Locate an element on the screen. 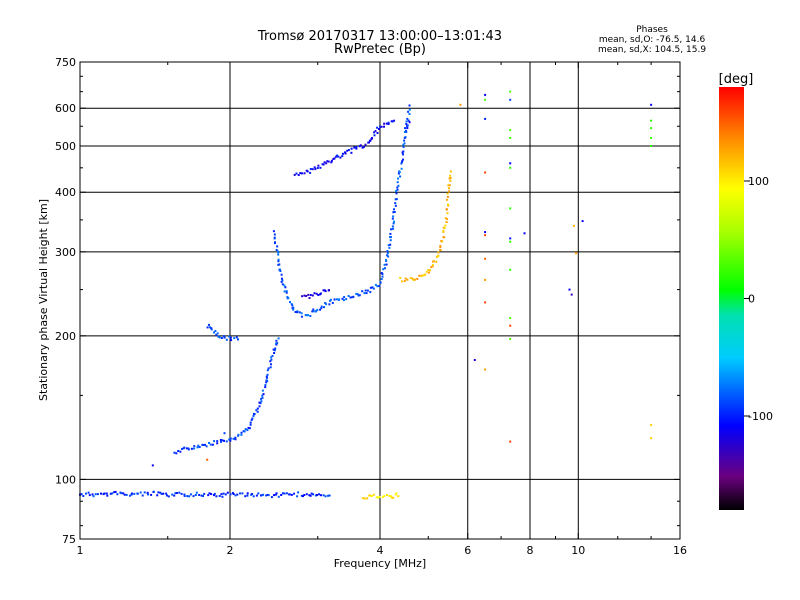 This screenshot has height=600, width=800. colorbar-tick-label: 100 is located at coordinates (758, 181).